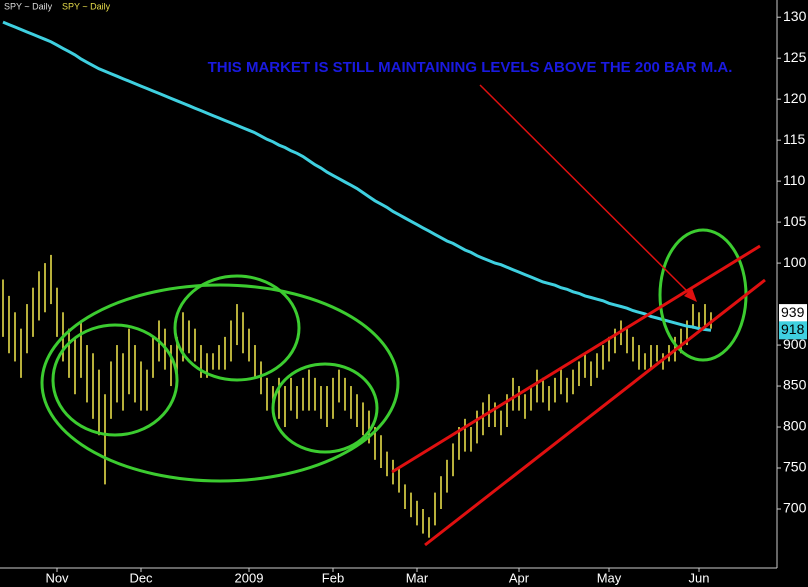 This screenshot has width=808, height=587. I want to click on last-value-label: 939, so click(793, 312).